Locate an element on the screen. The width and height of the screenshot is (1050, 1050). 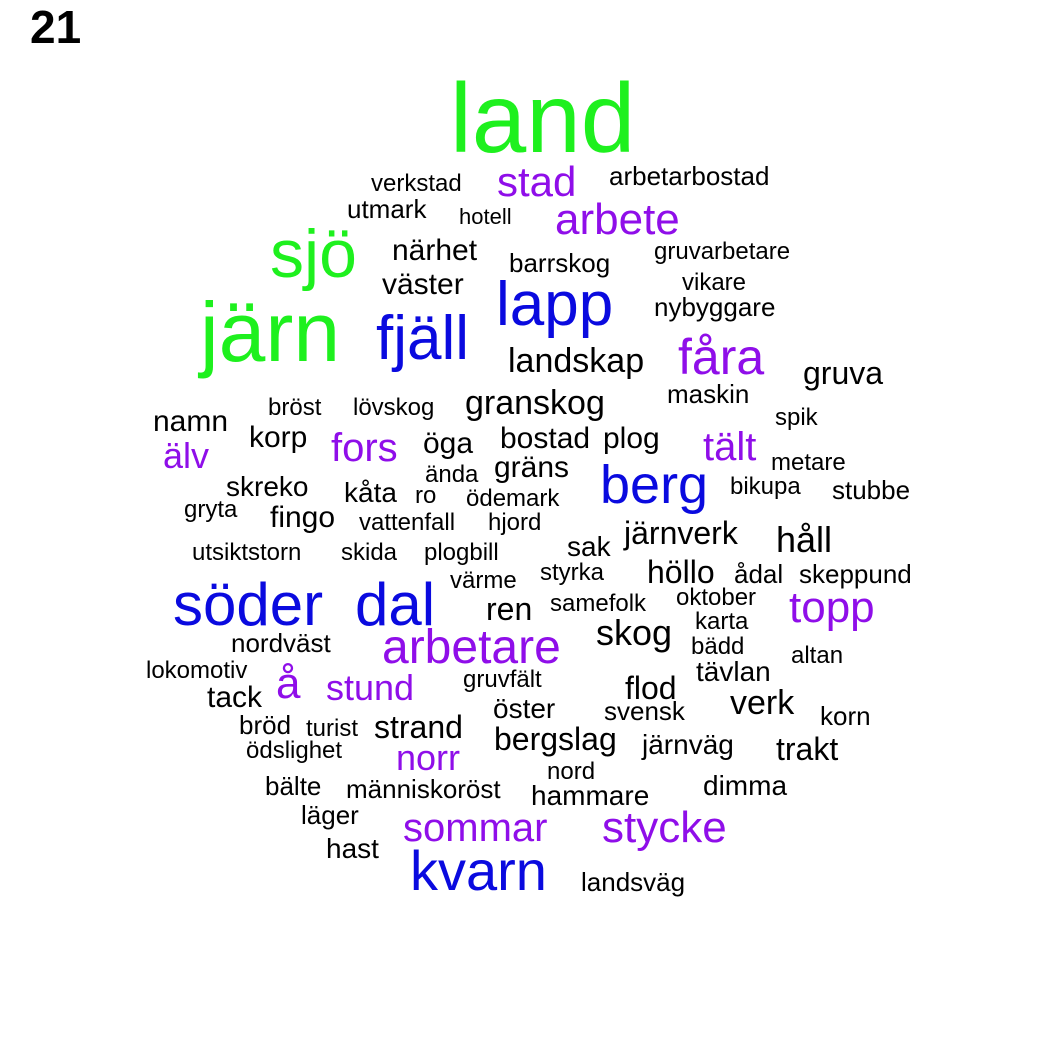
word-söder: söder is located at coordinates (248, 604).